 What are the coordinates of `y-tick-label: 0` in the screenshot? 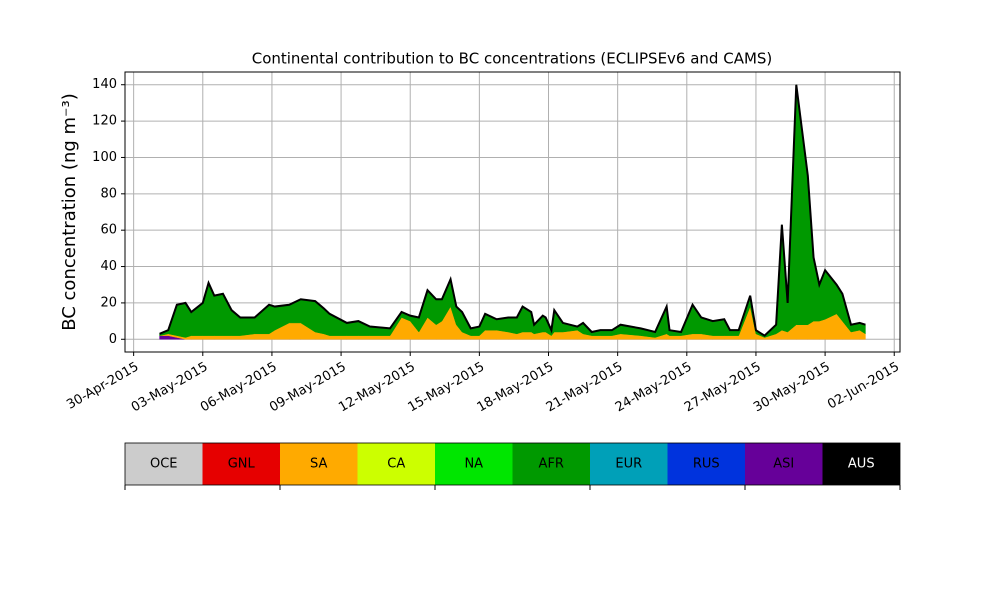 It's located at (113, 339).